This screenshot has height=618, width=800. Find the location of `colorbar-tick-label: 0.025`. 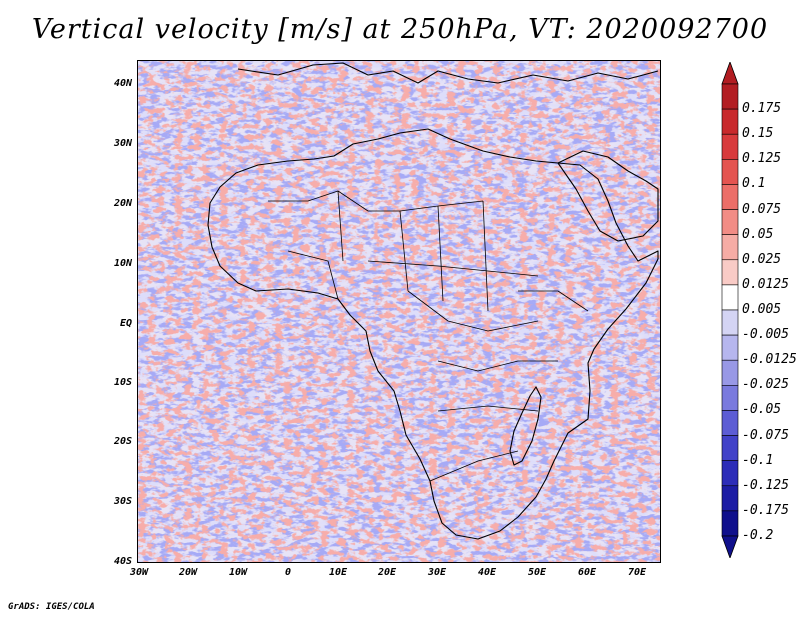

colorbar-tick-label: 0.025 is located at coordinates (762, 259).